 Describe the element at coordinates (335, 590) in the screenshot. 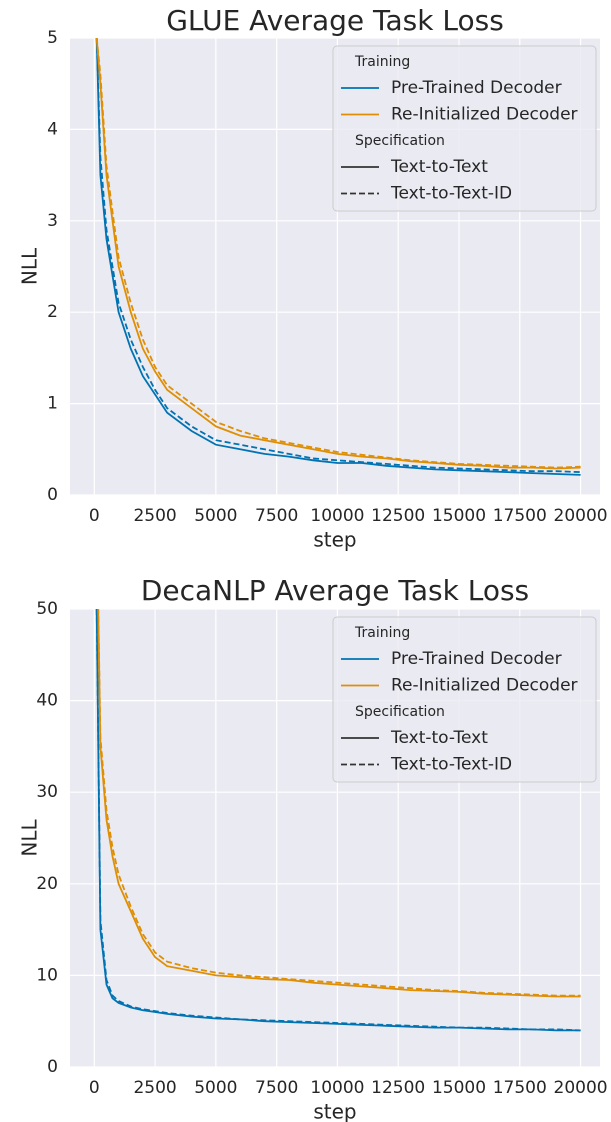

I see `chart-title: DecaNLP Average Task Loss` at that location.